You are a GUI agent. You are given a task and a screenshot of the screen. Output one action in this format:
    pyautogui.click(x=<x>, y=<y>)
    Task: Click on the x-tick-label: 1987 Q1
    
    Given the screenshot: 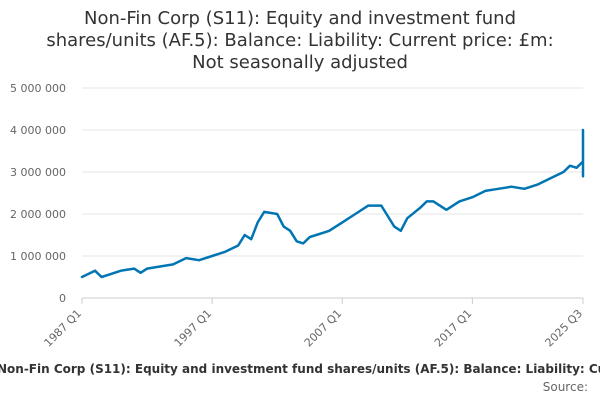 What is the action you would take?
    pyautogui.click(x=63, y=328)
    